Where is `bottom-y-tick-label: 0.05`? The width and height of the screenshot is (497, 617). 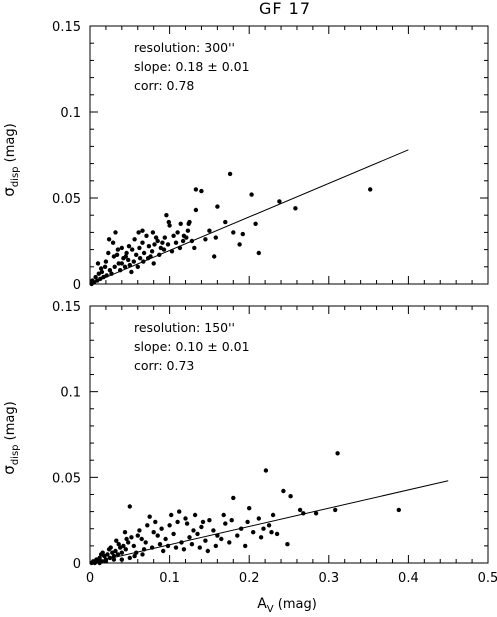 bottom-y-tick-label: 0.05 is located at coordinates (66, 478).